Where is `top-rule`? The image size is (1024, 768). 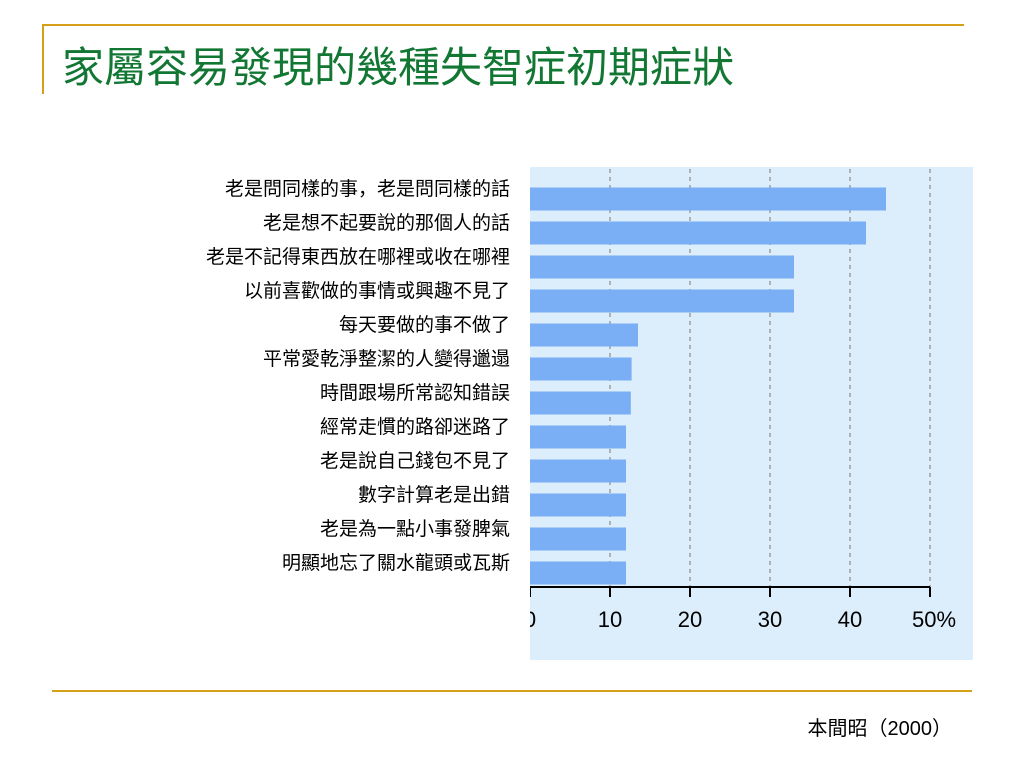
top-rule is located at coordinates (503, 25).